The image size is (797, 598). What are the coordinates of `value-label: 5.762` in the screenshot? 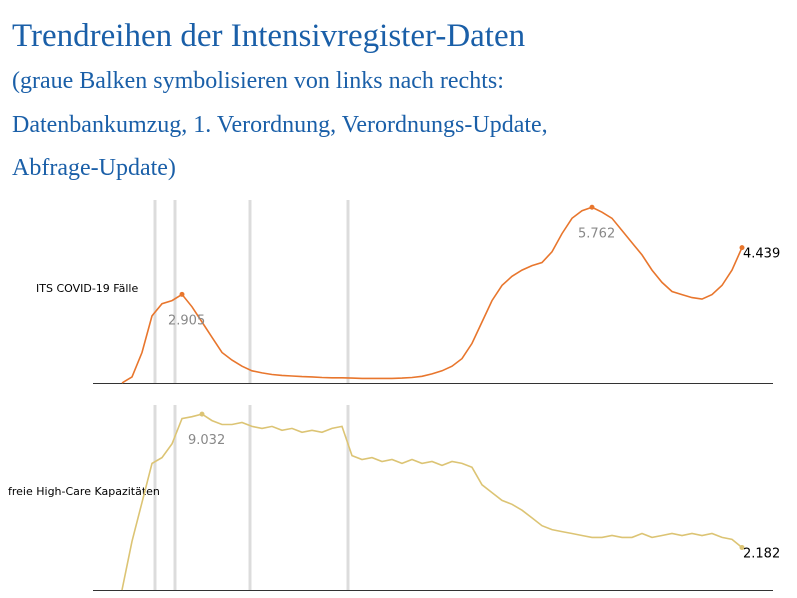 It's located at (596, 233).